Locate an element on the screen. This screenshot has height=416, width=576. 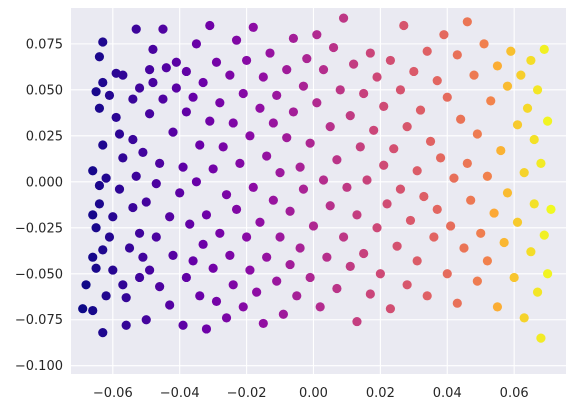
y-tick-label: 0.000 is located at coordinates (44, 182).